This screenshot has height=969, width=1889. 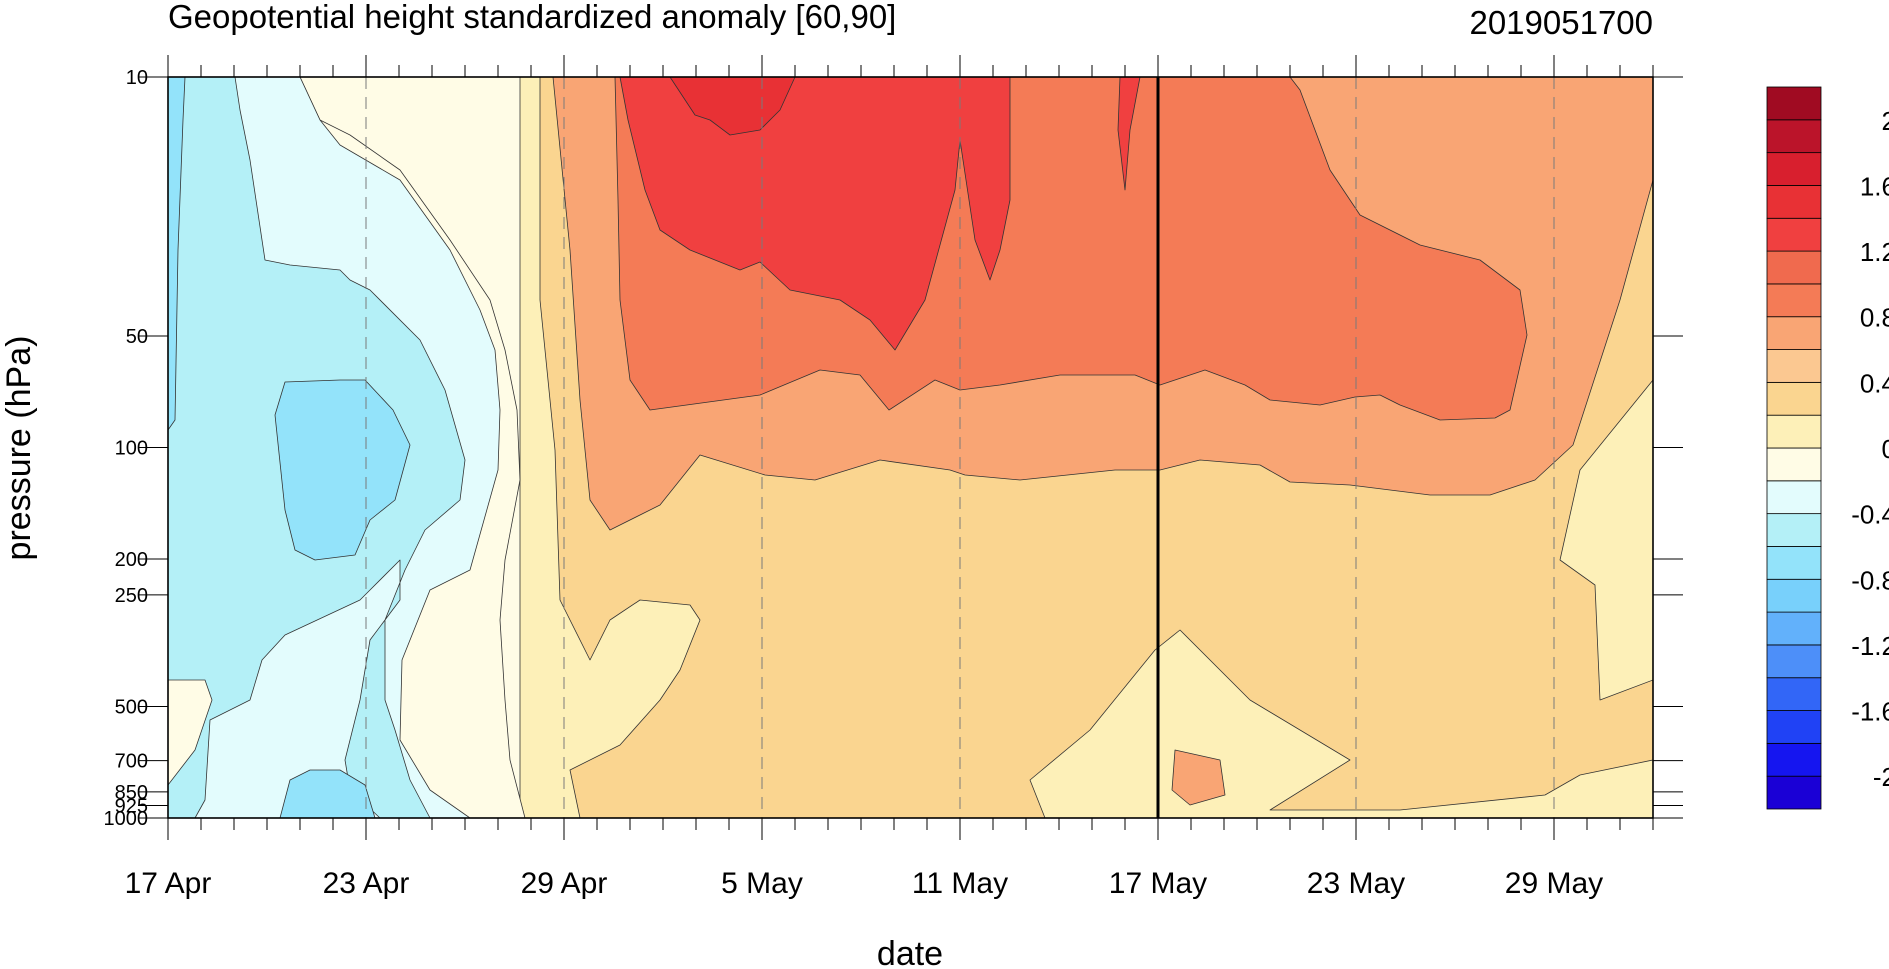 I want to click on colorbar-label: 1.6, so click(x=1874, y=186).